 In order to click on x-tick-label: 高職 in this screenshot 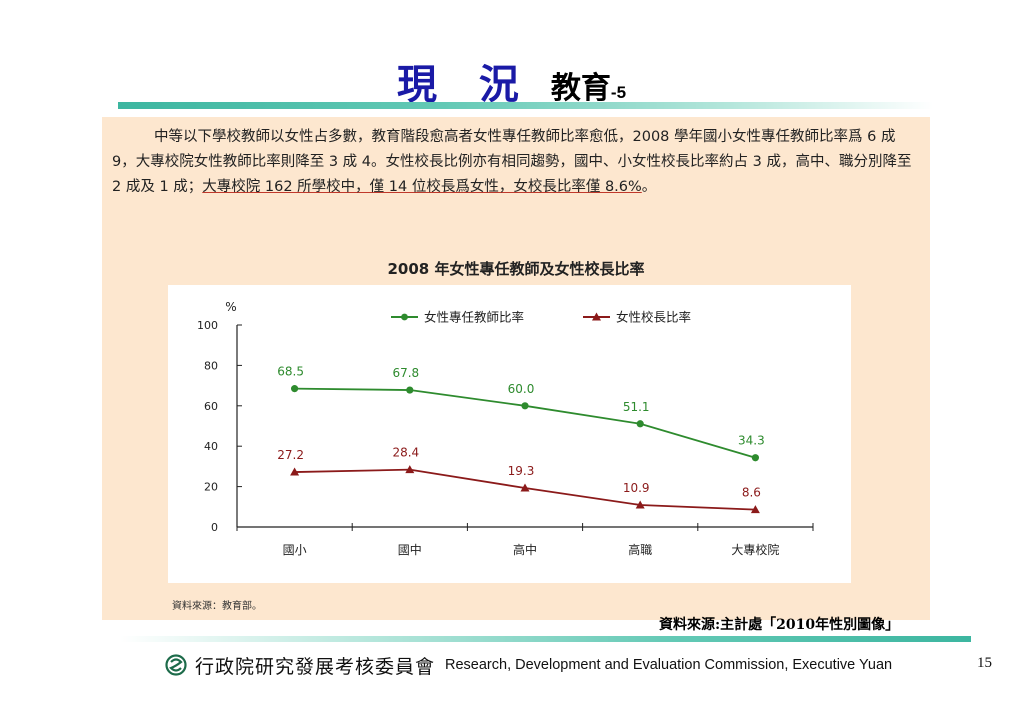, I will do `click(640, 549)`.